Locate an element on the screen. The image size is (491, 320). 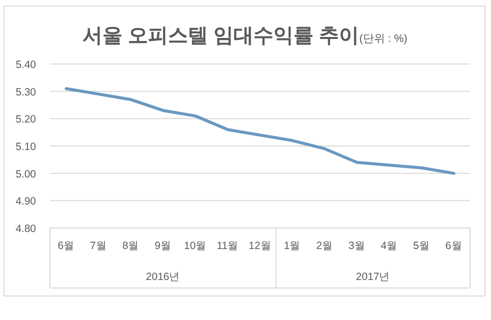
x-tick-label: 3월 is located at coordinates (357, 246).